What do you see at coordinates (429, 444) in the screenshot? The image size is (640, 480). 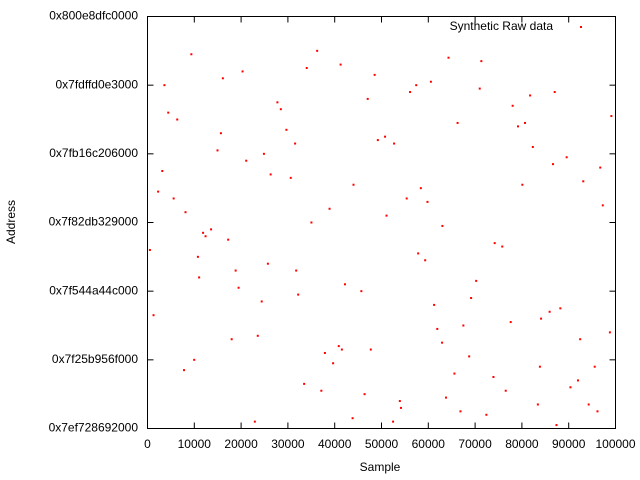 I see `x-tick-label: 60000` at bounding box center [429, 444].